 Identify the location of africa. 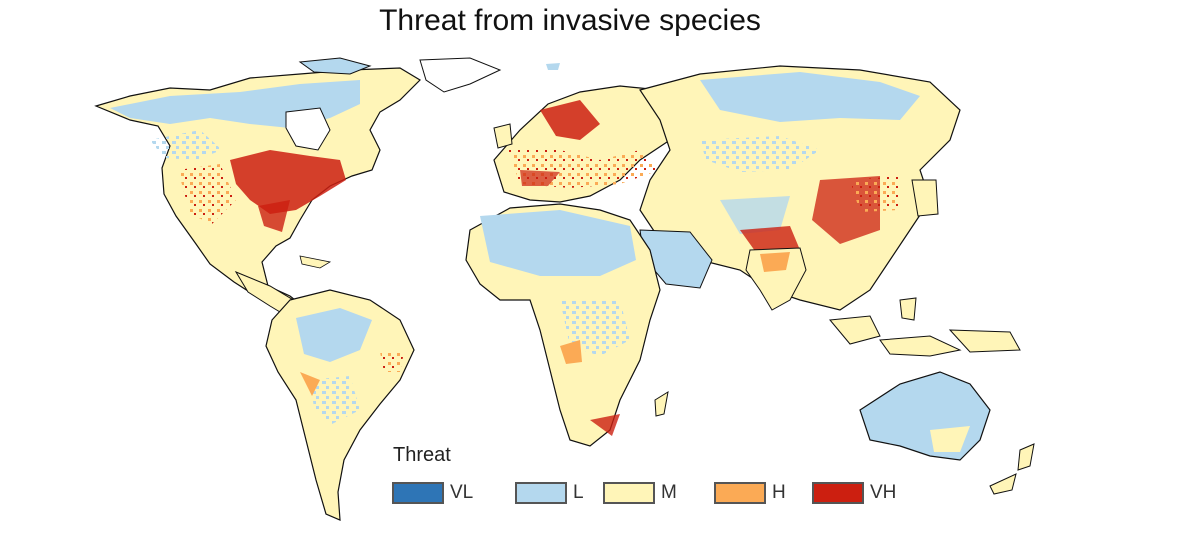
(567, 325).